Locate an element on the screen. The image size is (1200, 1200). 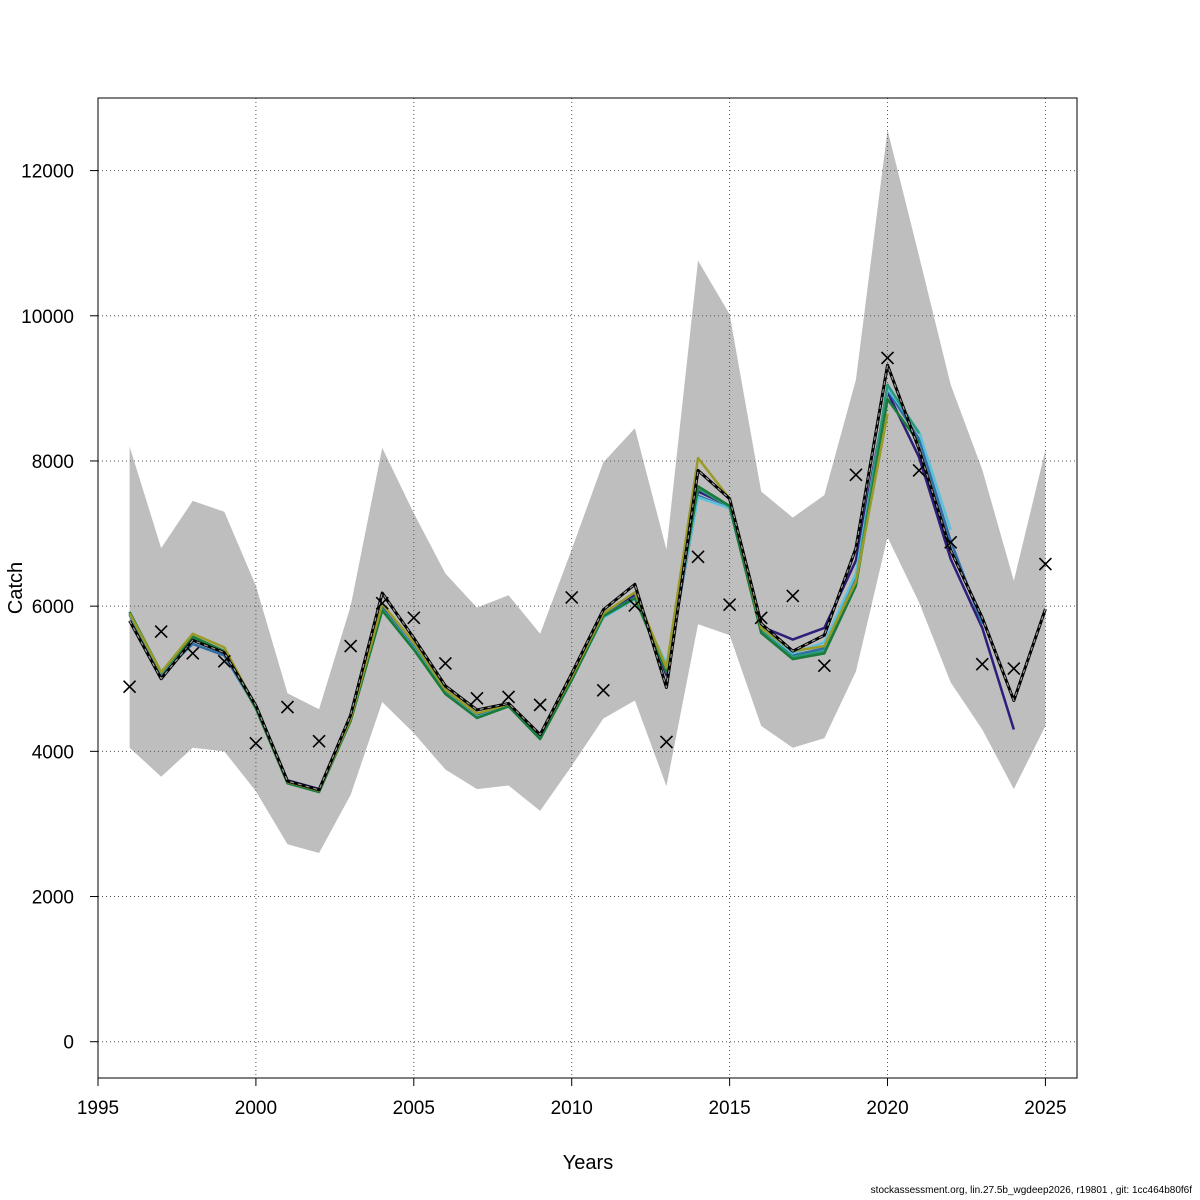
observed-point-2014 is located at coordinates (698, 557).